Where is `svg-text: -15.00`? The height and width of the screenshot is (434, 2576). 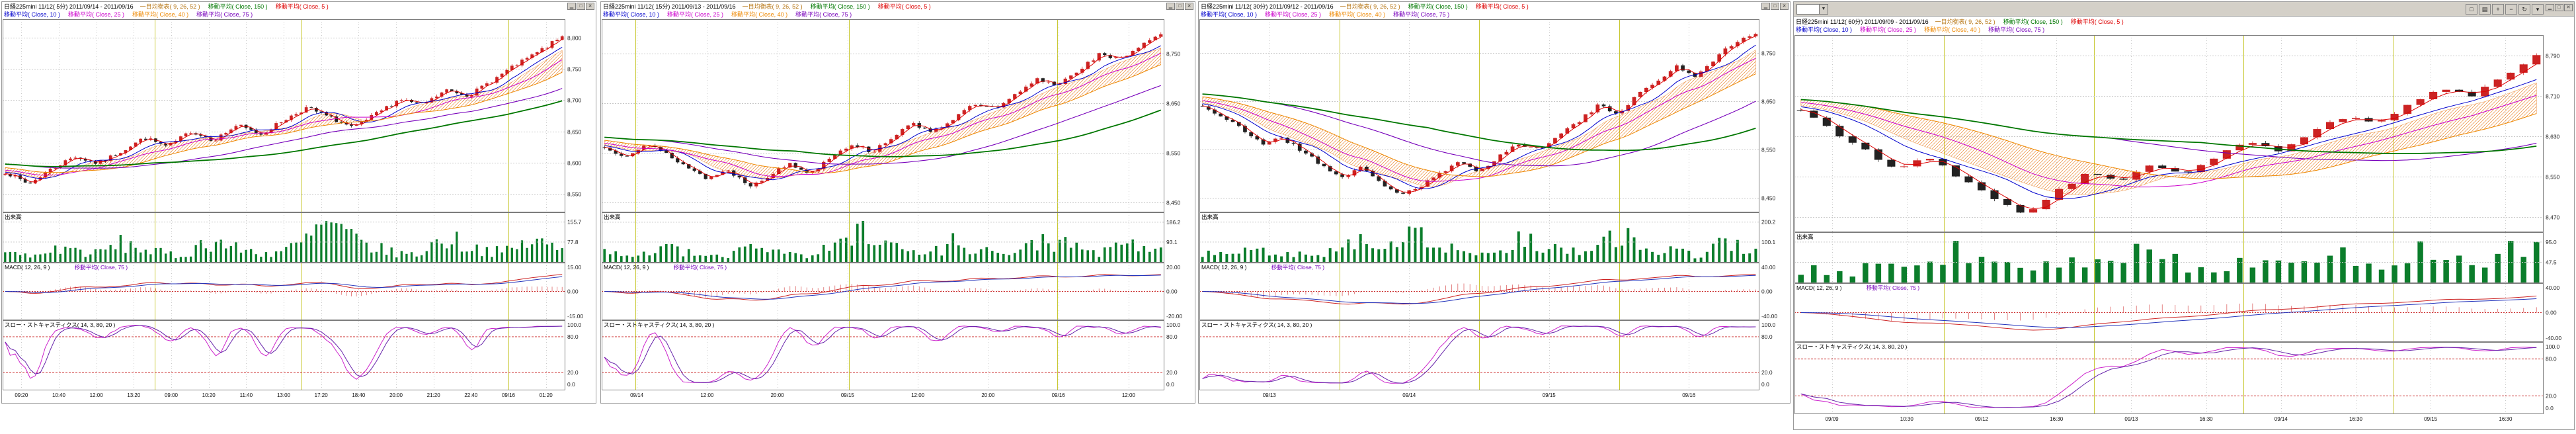 svg-text: -15.00 is located at coordinates (575, 316).